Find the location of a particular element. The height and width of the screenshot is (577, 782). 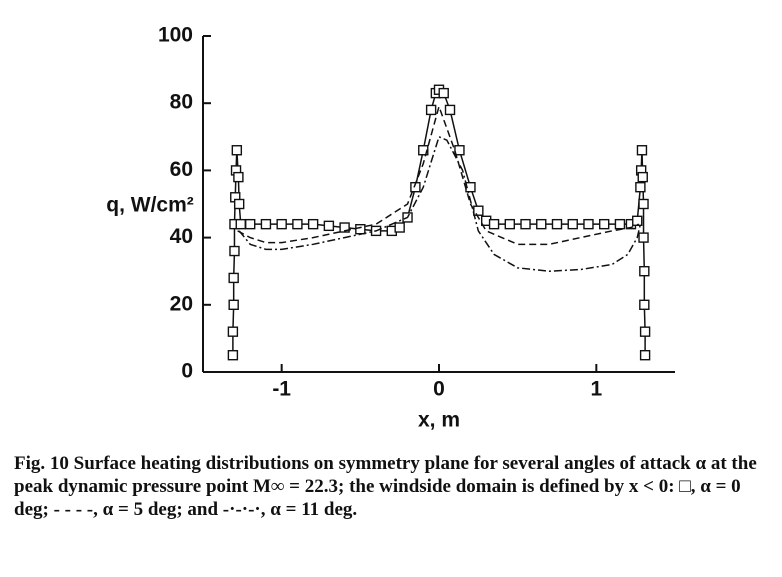

y-tick-label: 80 is located at coordinates (181, 102).